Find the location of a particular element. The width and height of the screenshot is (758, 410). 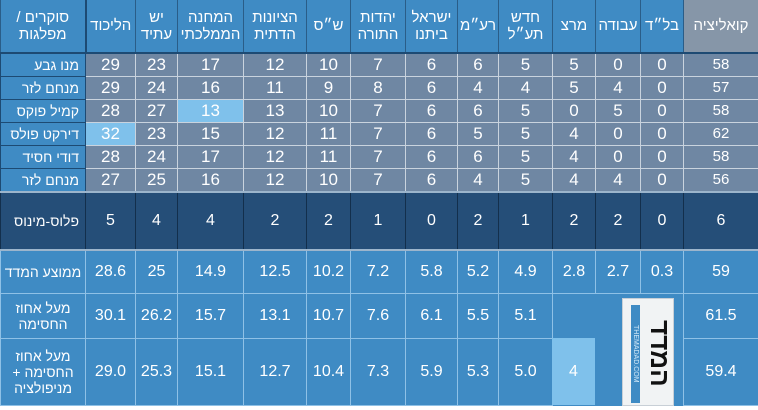

pollster-name: דודי חסיד is located at coordinates (43, 157).